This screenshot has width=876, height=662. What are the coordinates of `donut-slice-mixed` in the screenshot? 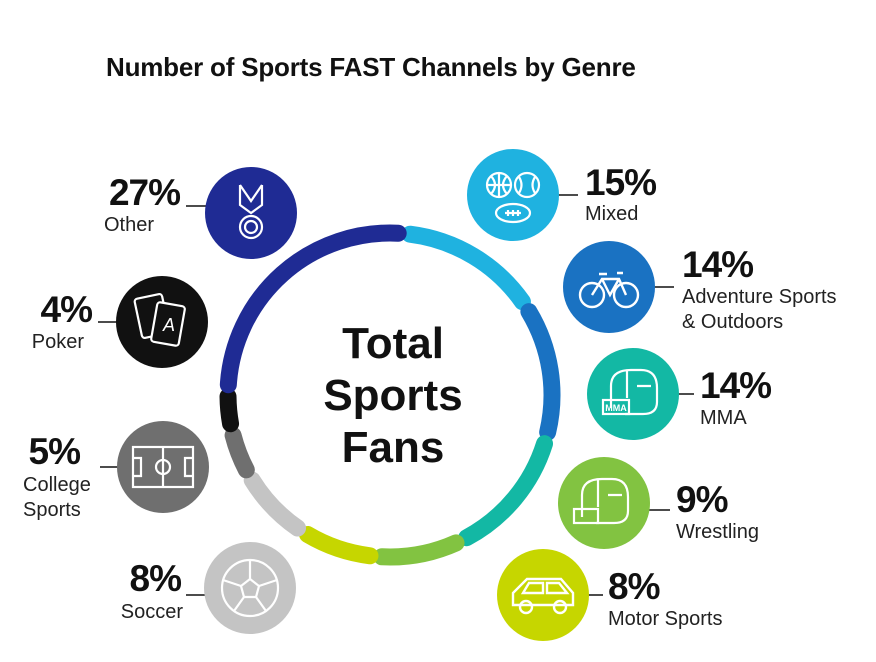 It's located at (466, 268).